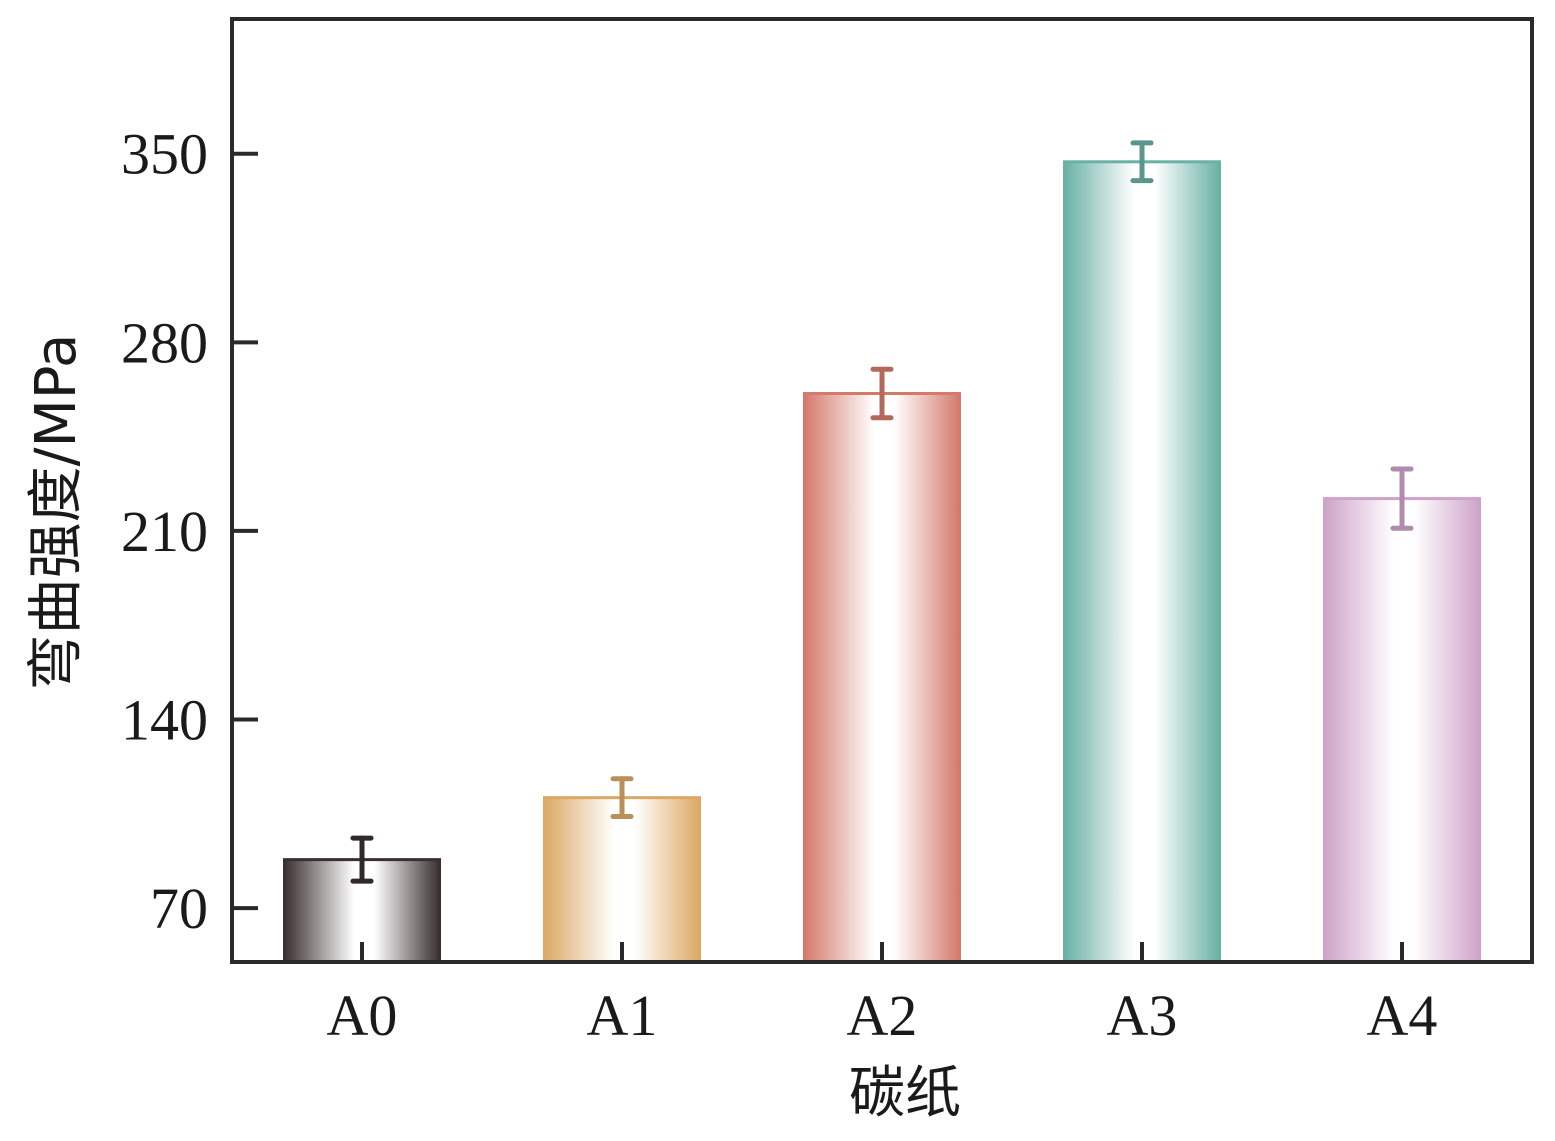 The height and width of the screenshot is (1141, 1555). Describe the element at coordinates (164, 720) in the screenshot. I see `y-tick-label-140: 140` at that location.